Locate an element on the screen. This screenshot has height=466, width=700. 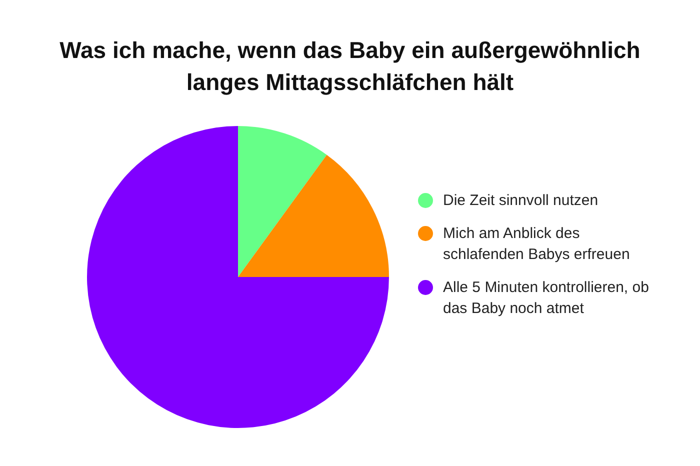
legend-label: Alle 5 Minuten kontrollieren, ob das Baby noch atmet is located at coordinates (546, 298).